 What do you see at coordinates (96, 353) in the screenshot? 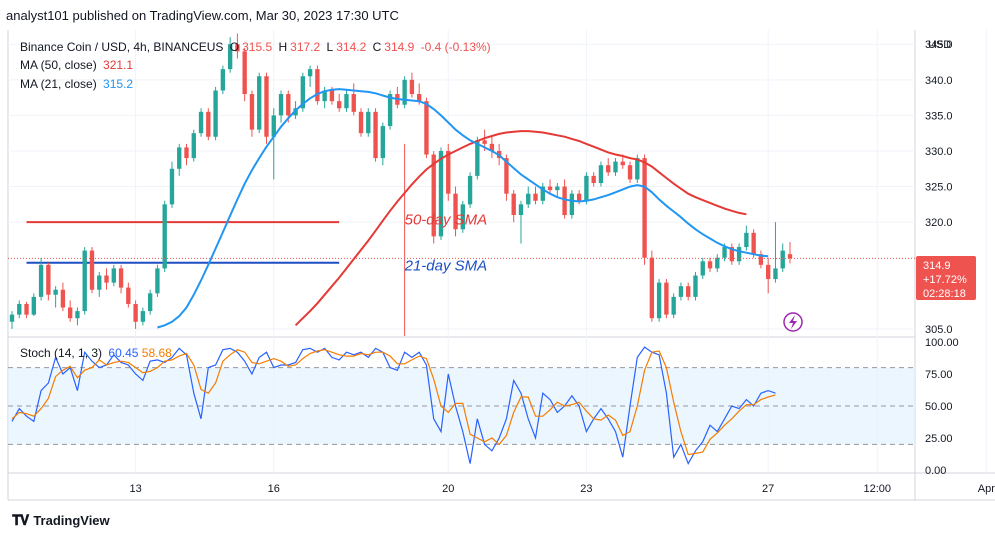
I see `stoch-legend: Stoch (14, 1, 3) 60.45 58.68` at bounding box center [96, 353].